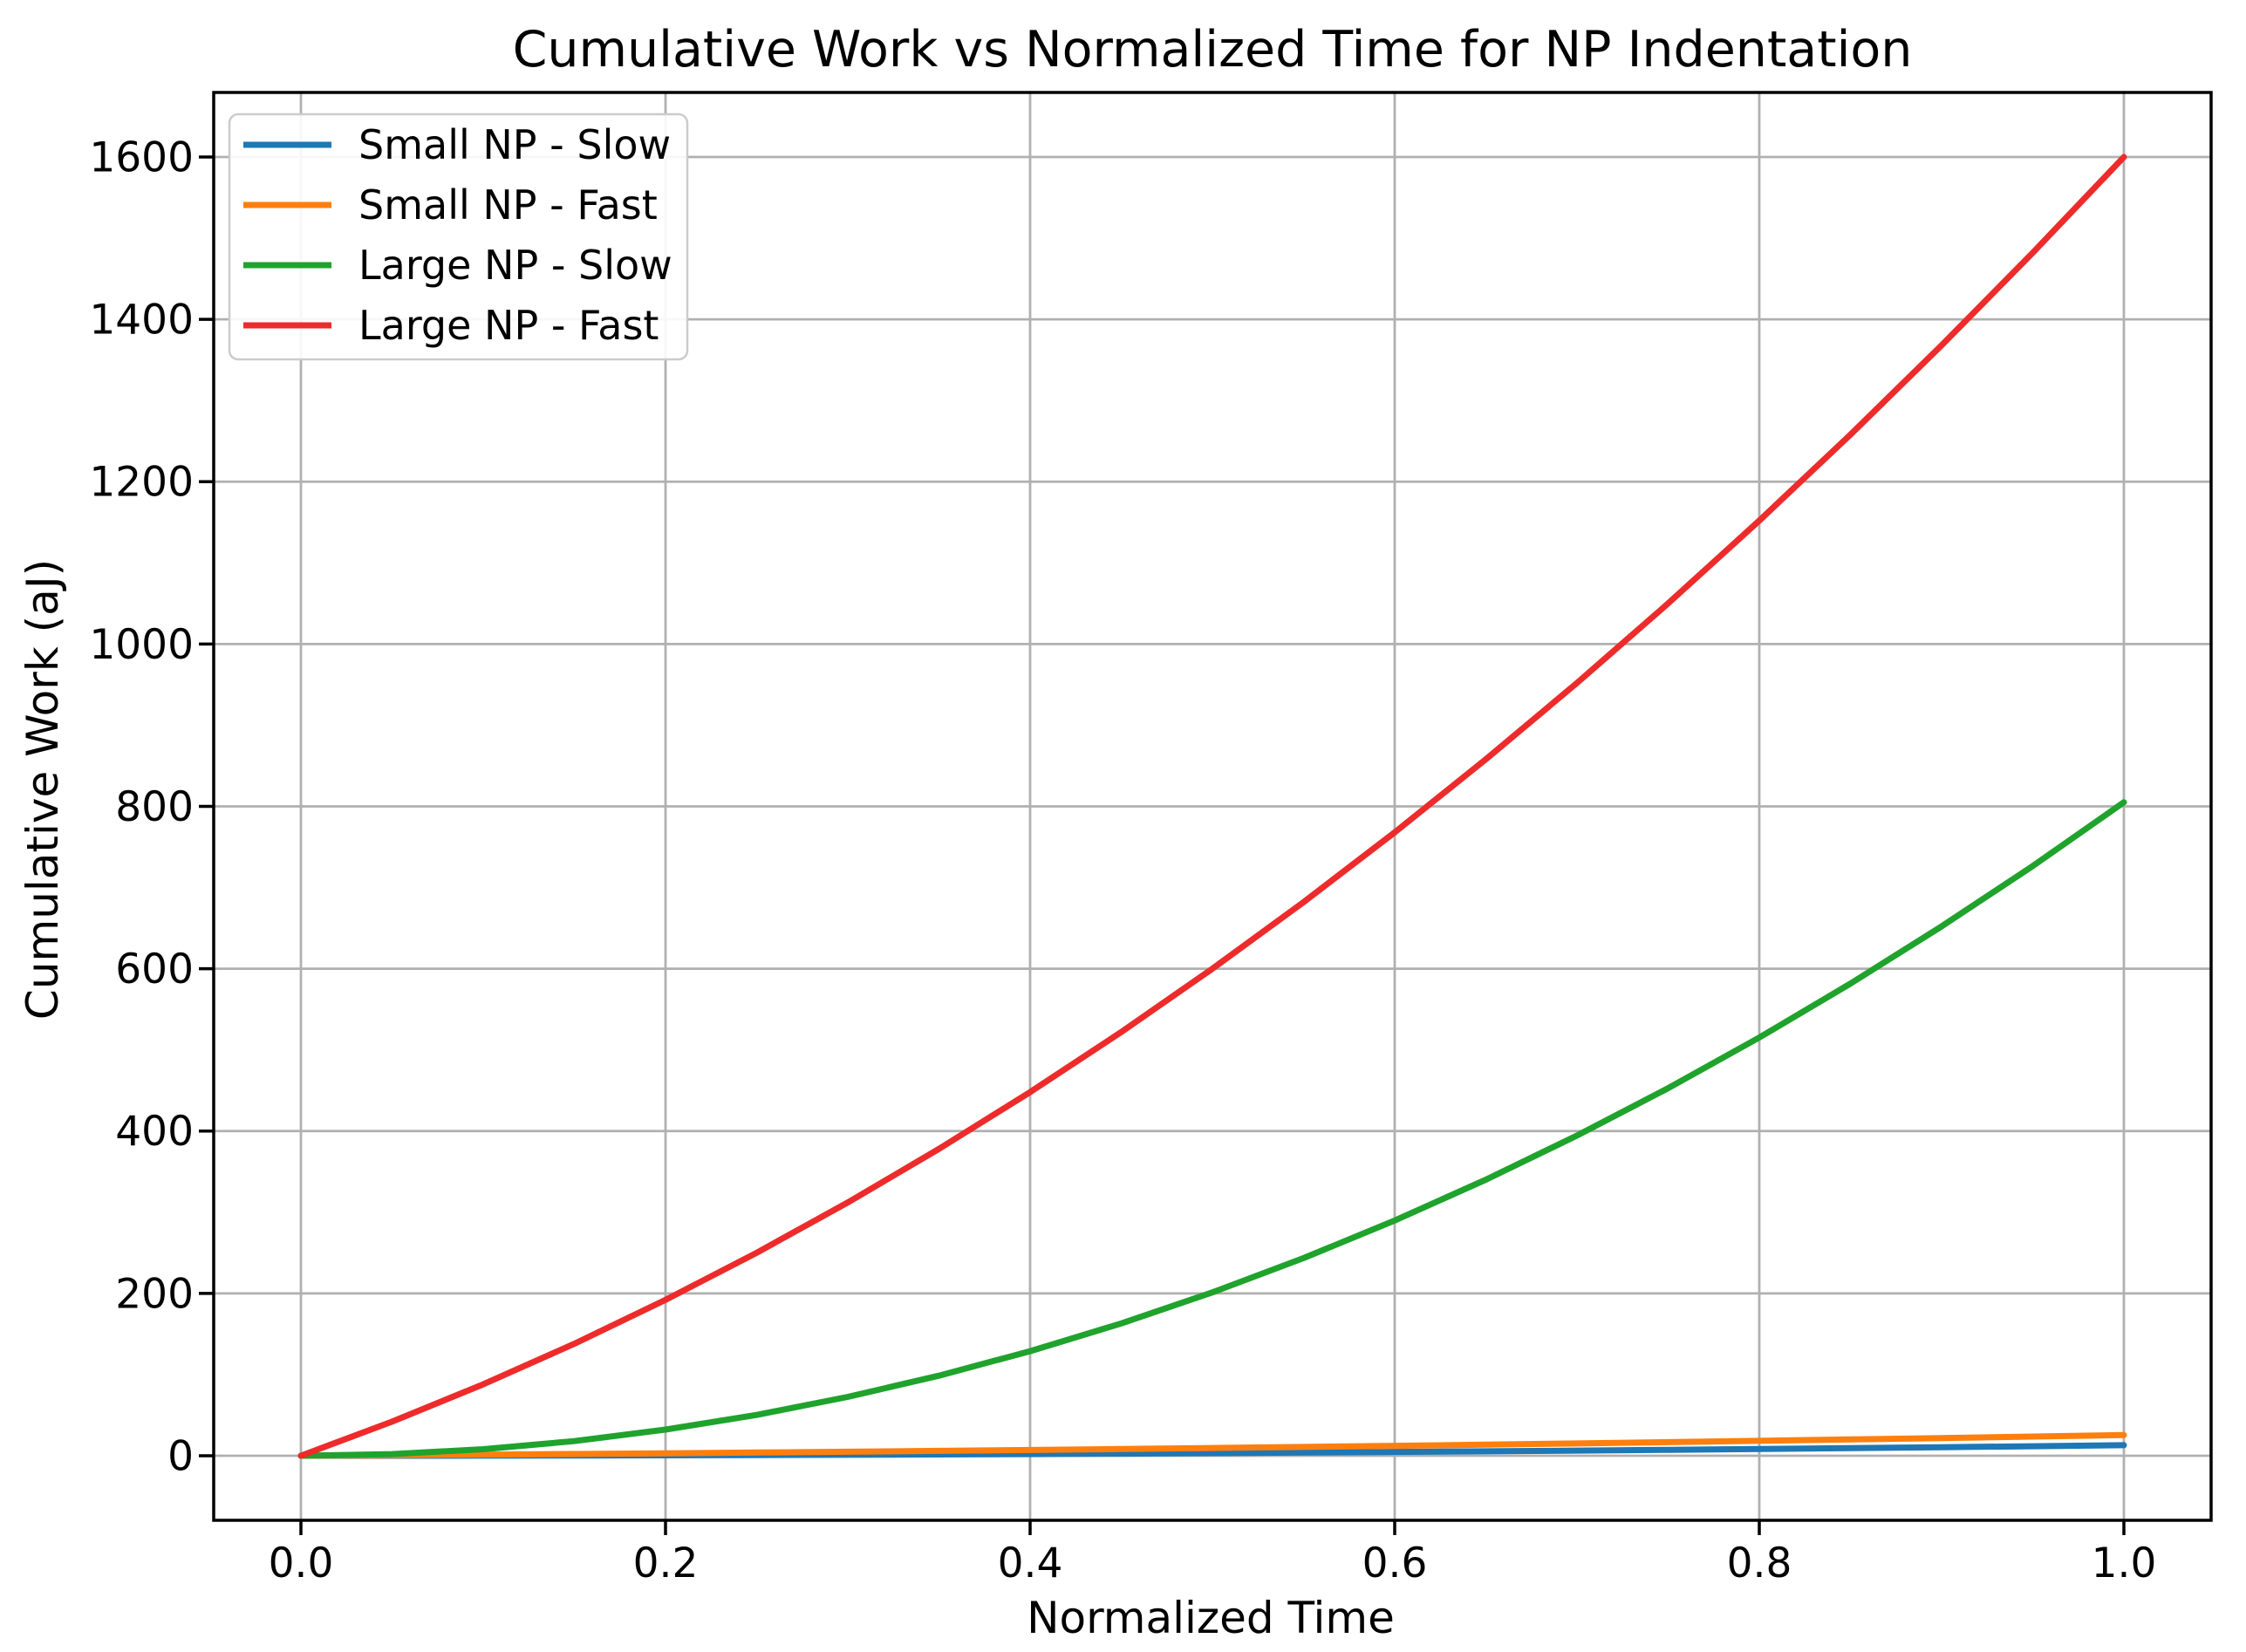  What do you see at coordinates (42, 789) in the screenshot?
I see `y-axis-label: Cumulative Work (aJ)` at bounding box center [42, 789].